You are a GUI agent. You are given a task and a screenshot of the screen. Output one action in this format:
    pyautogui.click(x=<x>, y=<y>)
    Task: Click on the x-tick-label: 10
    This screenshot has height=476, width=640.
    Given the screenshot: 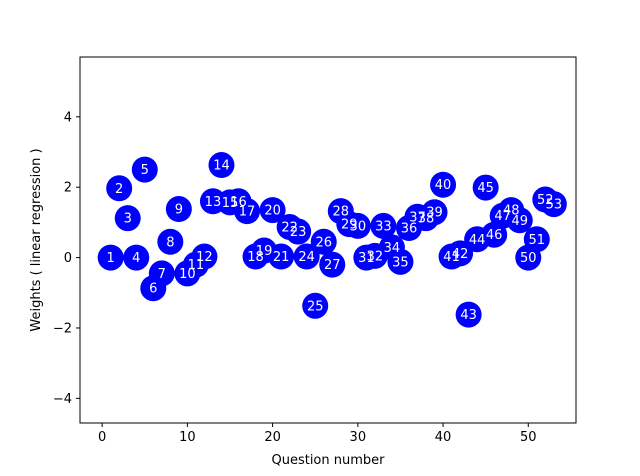 What is the action you would take?
    pyautogui.click(x=187, y=437)
    